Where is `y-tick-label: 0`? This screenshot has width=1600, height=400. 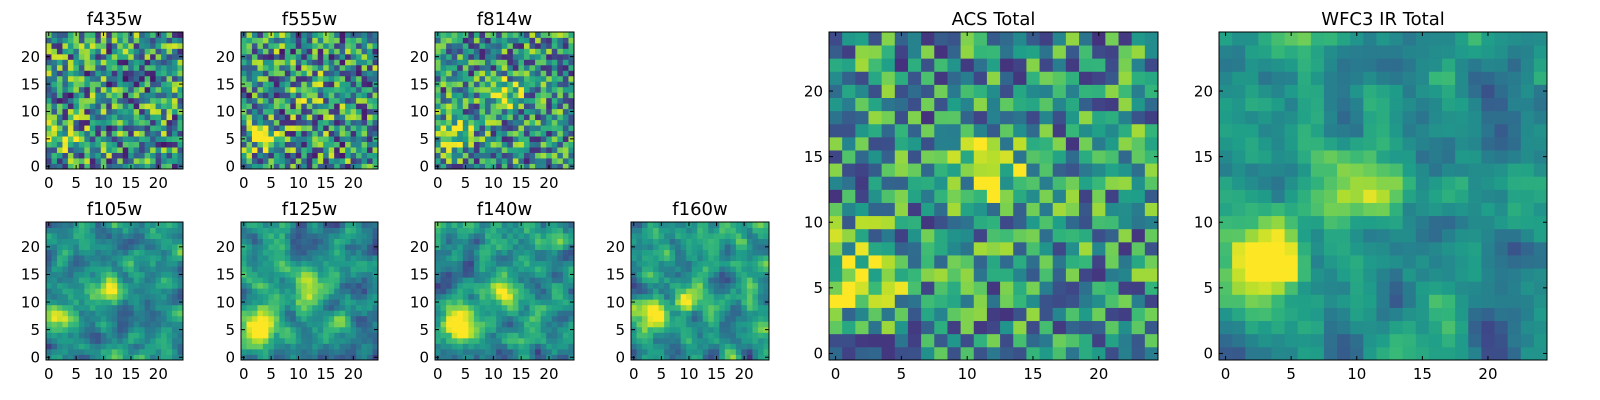
y-tick-label: 0 is located at coordinates (35, 167).